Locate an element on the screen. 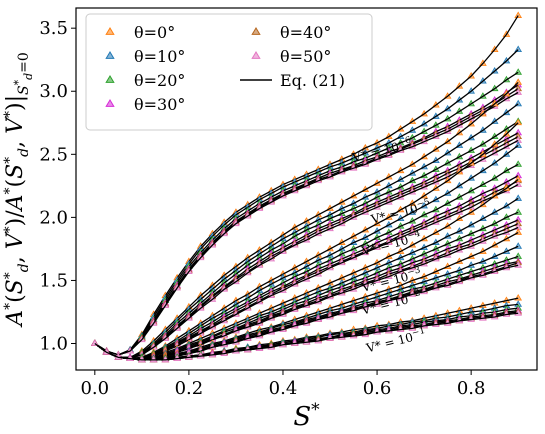 The width and height of the screenshot is (545, 434). legend-item: θ=50° is located at coordinates (291, 56).